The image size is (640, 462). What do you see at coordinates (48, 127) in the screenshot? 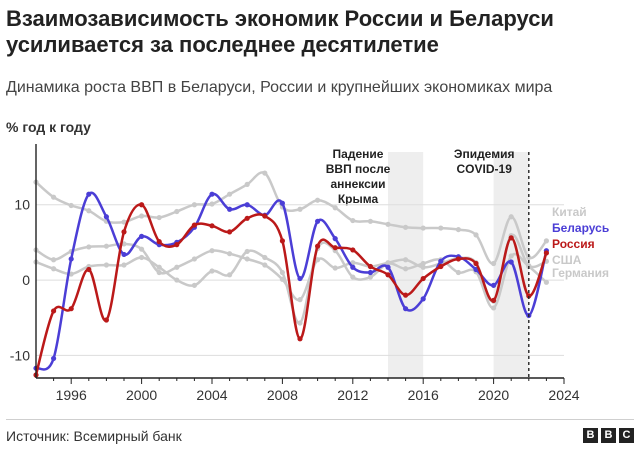
I see `y-axis-label: % год к году` at bounding box center [48, 127].